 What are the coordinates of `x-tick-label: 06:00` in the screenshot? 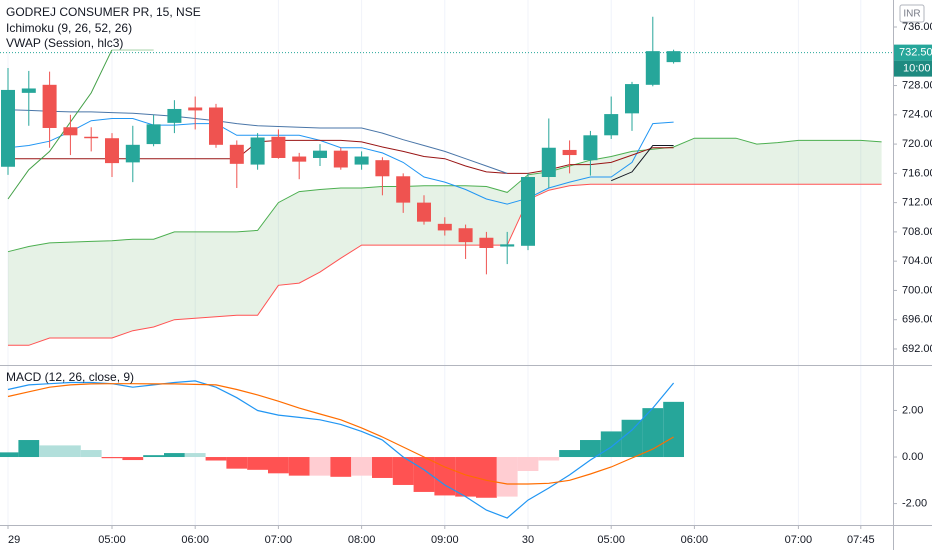 It's located at (195, 540).